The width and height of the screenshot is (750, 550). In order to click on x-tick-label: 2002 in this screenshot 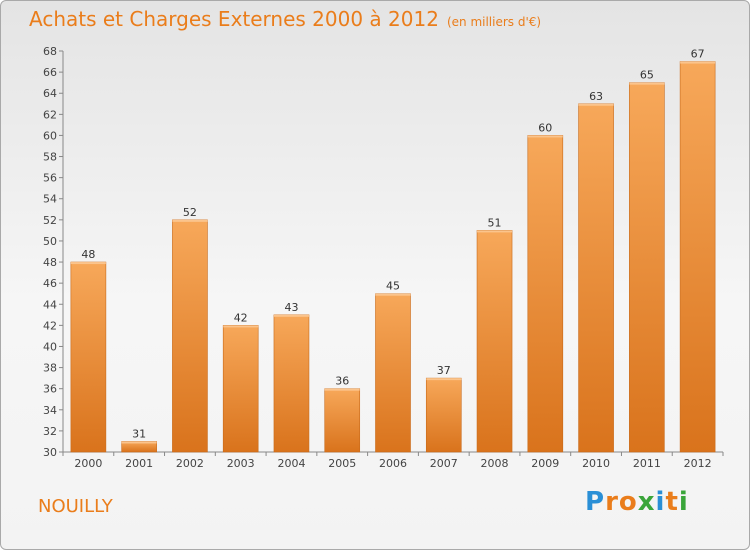, I will do `click(190, 463)`.